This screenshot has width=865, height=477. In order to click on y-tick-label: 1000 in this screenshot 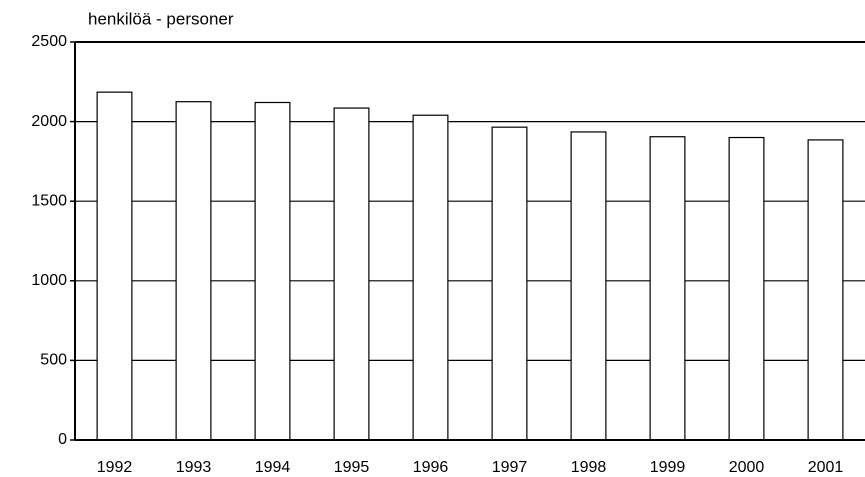, I will do `click(49, 280)`.